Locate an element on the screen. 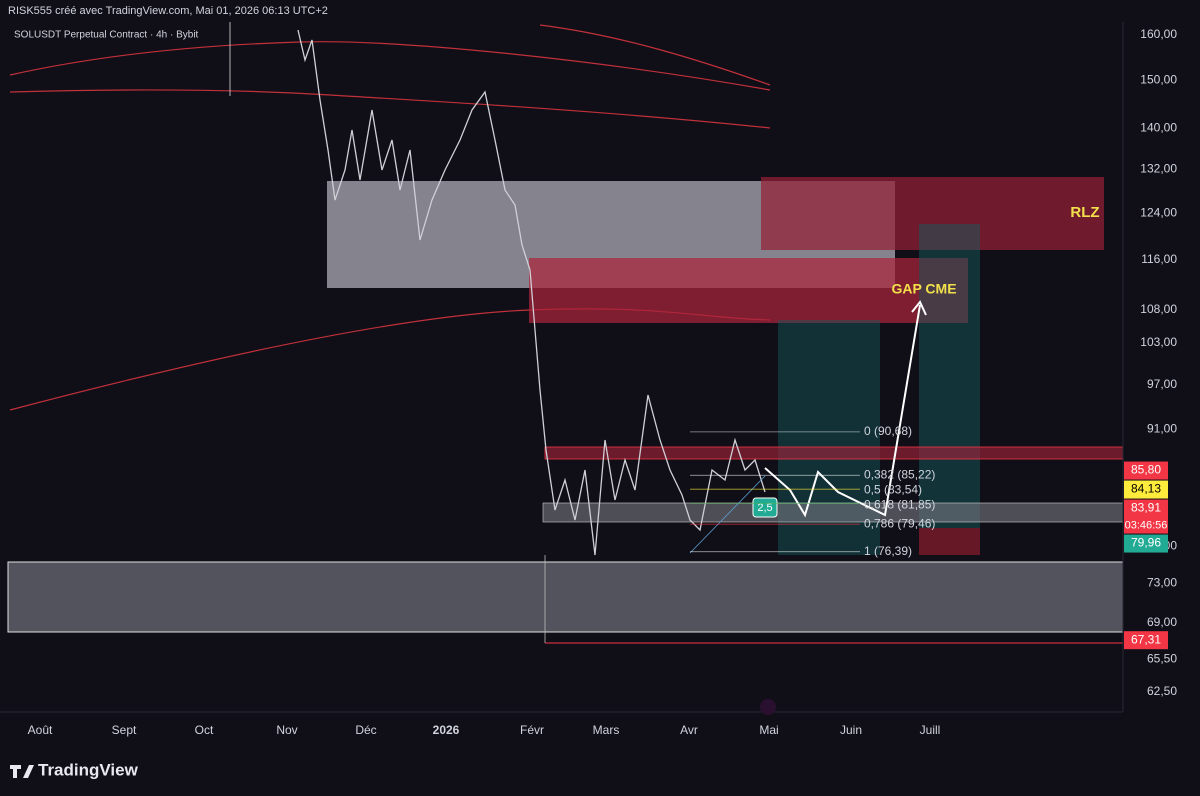 This screenshot has height=796, width=1200. price-tick-label: 108,00 is located at coordinates (1158, 309).